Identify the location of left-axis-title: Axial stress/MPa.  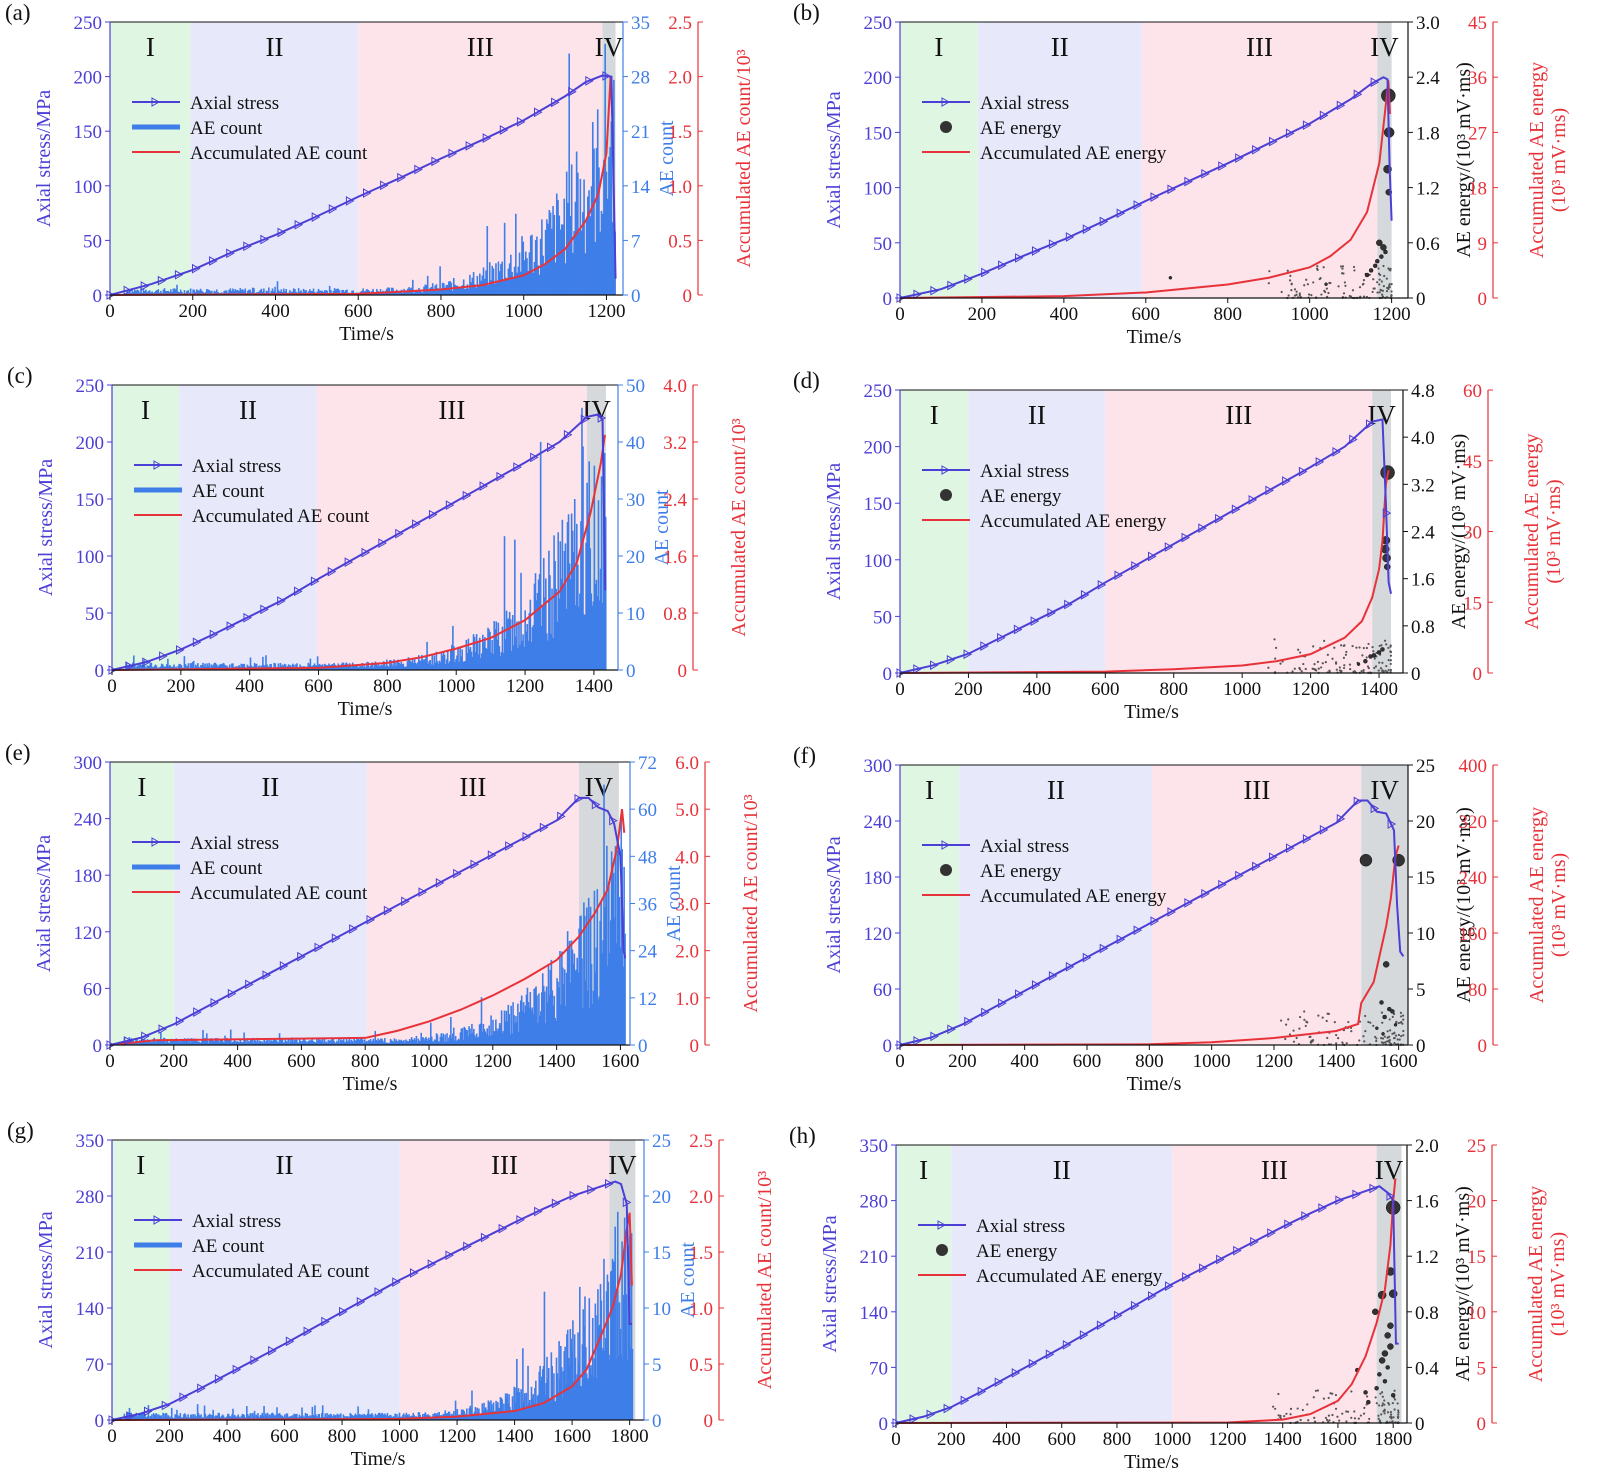
(44, 903).